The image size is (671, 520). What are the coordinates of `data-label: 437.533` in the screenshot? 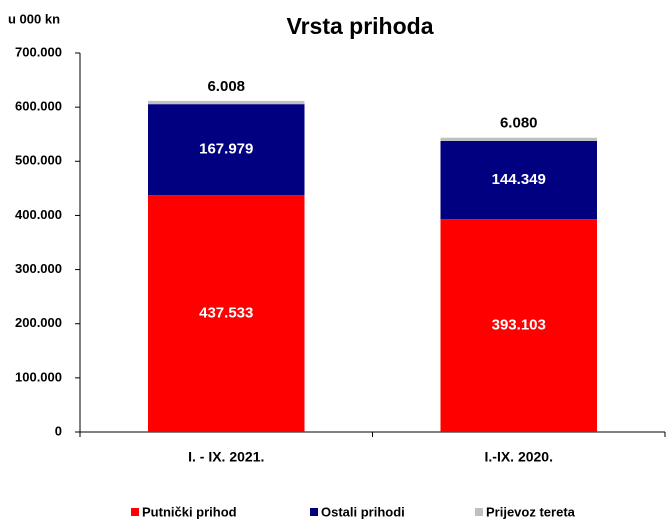 It's located at (226, 313).